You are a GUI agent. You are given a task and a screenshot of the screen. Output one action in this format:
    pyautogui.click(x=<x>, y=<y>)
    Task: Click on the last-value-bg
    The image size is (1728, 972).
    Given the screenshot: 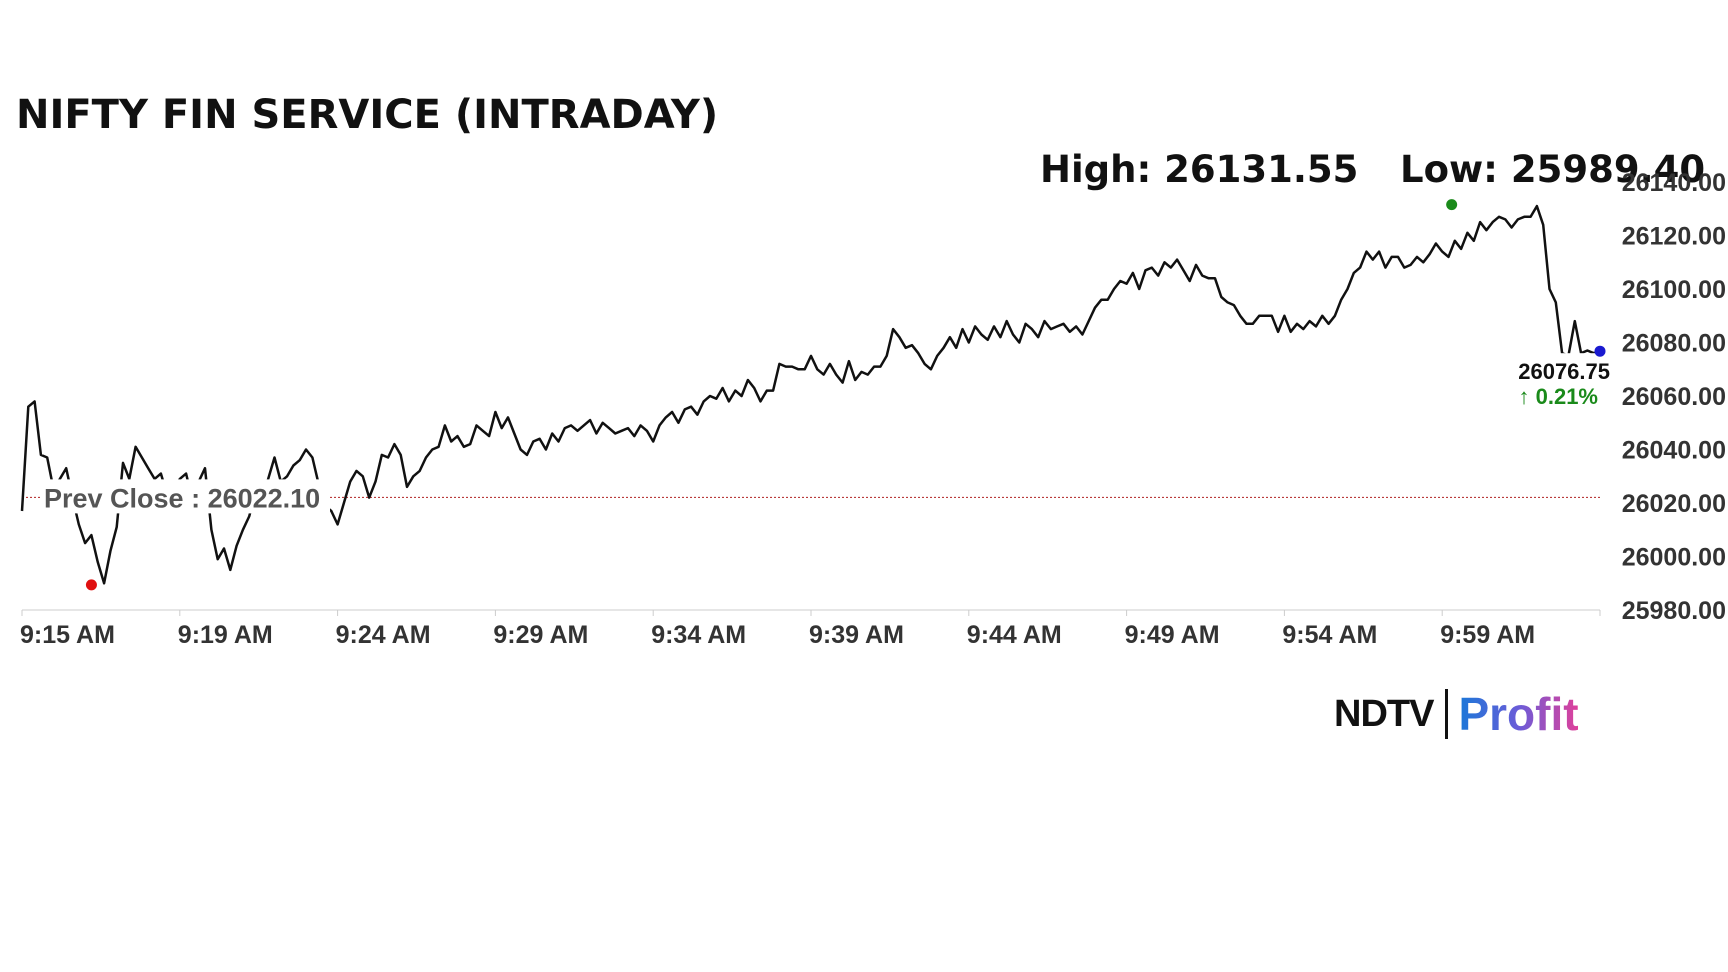 What is the action you would take?
    pyautogui.click(x=1548, y=384)
    